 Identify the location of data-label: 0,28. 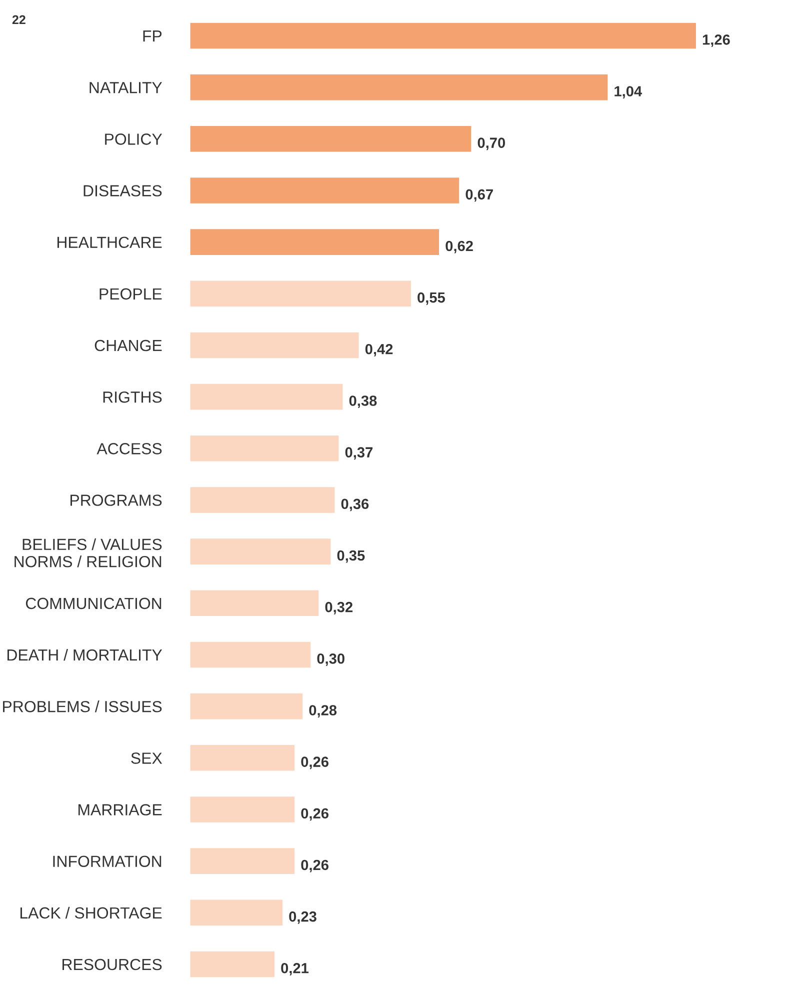
(323, 711).